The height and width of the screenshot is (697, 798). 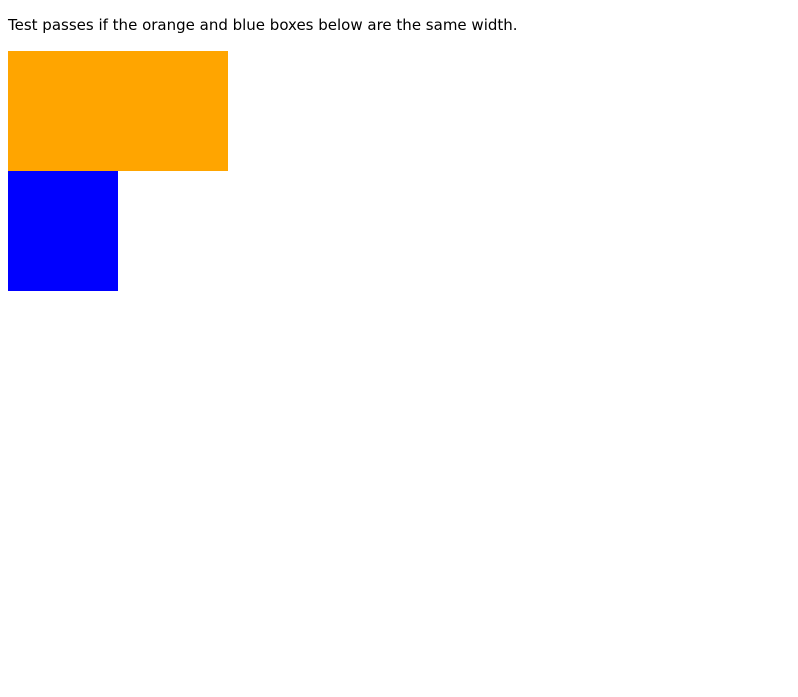 What do you see at coordinates (63, 231) in the screenshot?
I see `blue-box` at bounding box center [63, 231].